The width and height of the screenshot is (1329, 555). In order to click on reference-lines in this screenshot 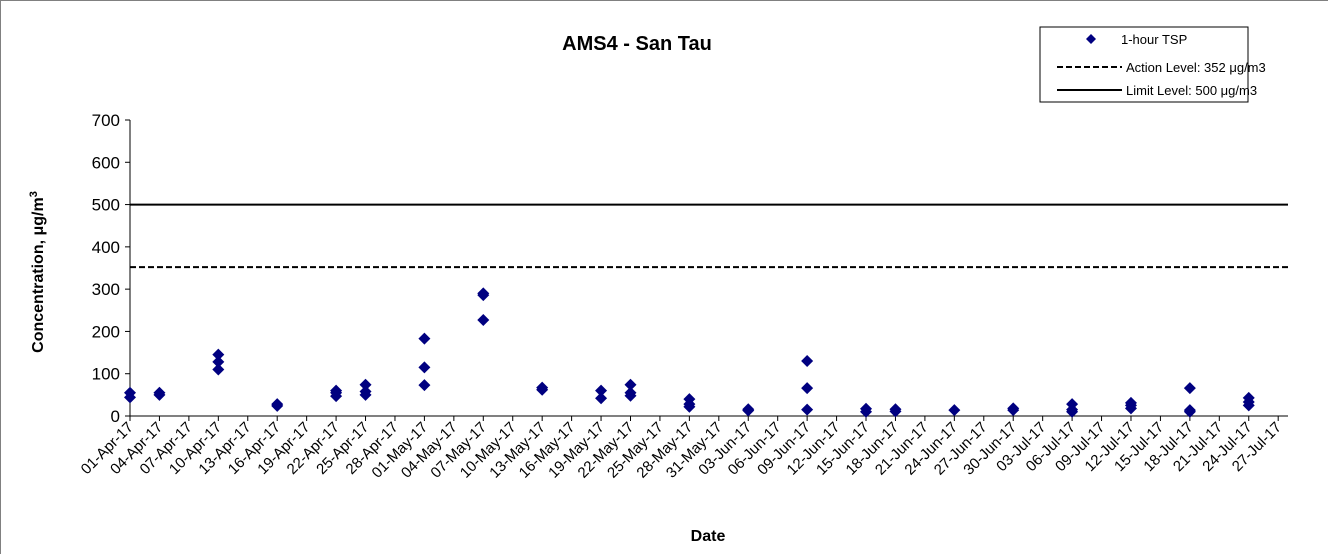, I will do `click(709, 236)`.